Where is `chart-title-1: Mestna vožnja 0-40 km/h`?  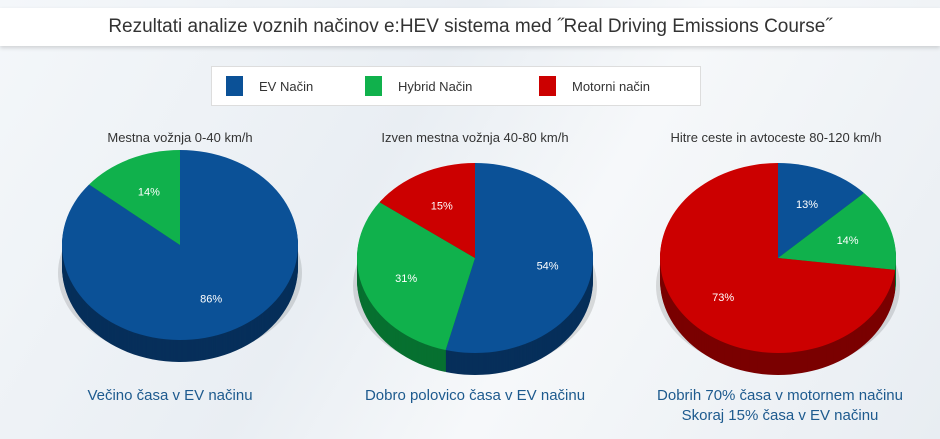
chart-title-1: Mestna vožnja 0-40 km/h is located at coordinates (180, 137).